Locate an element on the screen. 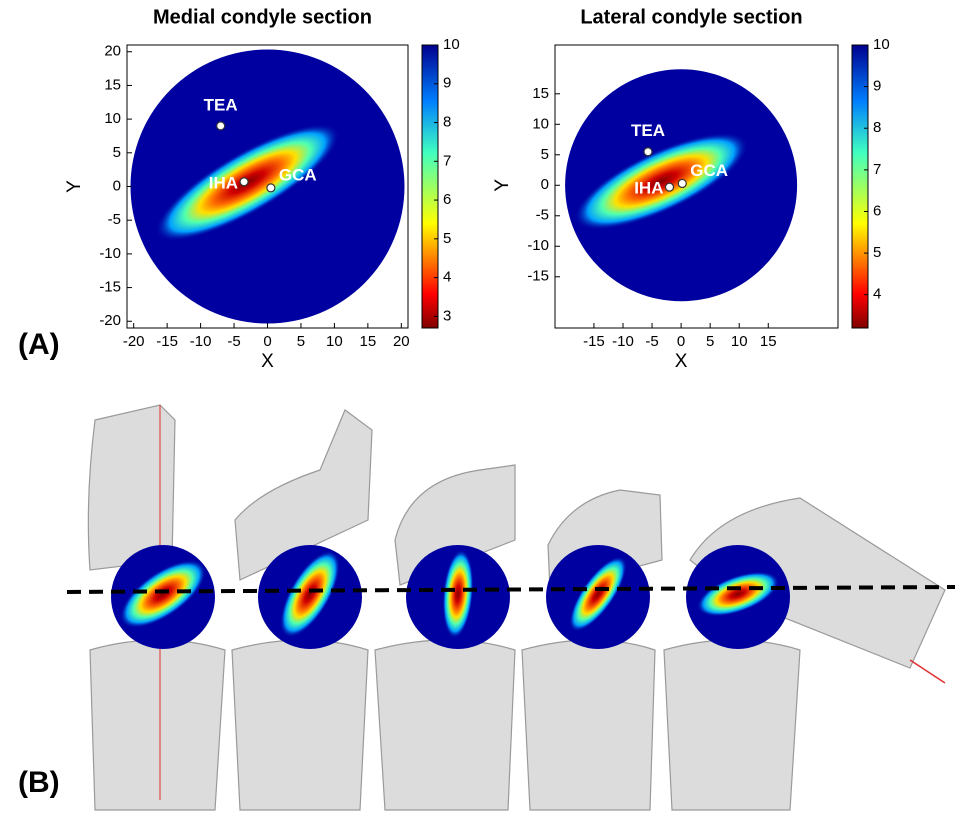  panel-label: (A) is located at coordinates (39, 344).